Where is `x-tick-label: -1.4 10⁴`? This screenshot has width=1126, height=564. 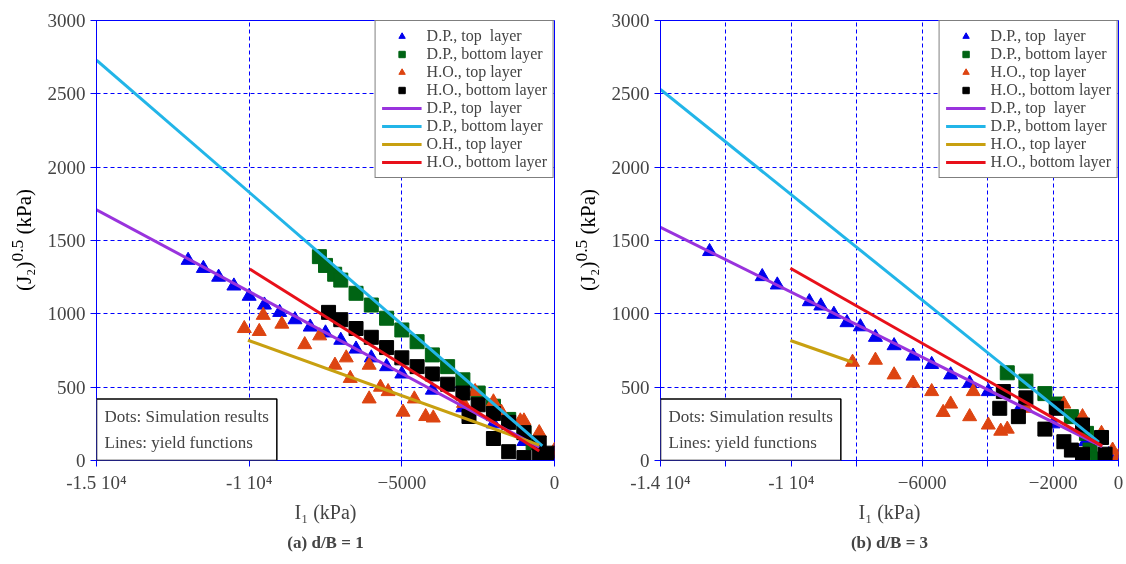
x-tick-label: -1.4 10⁴ is located at coordinates (661, 482).